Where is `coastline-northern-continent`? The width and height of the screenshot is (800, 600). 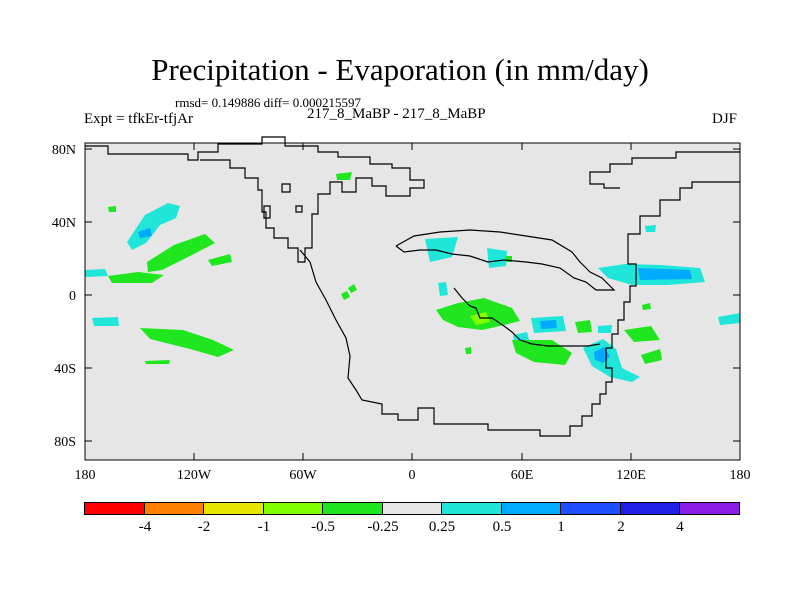 coastline-northern-continent is located at coordinates (255, 199).